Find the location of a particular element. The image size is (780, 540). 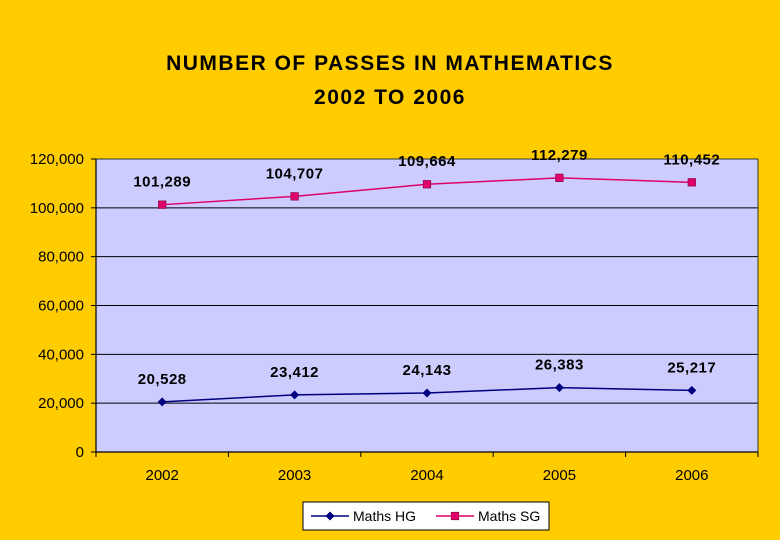

data-label-maths-hg-2004: 24,143 is located at coordinates (427, 370).